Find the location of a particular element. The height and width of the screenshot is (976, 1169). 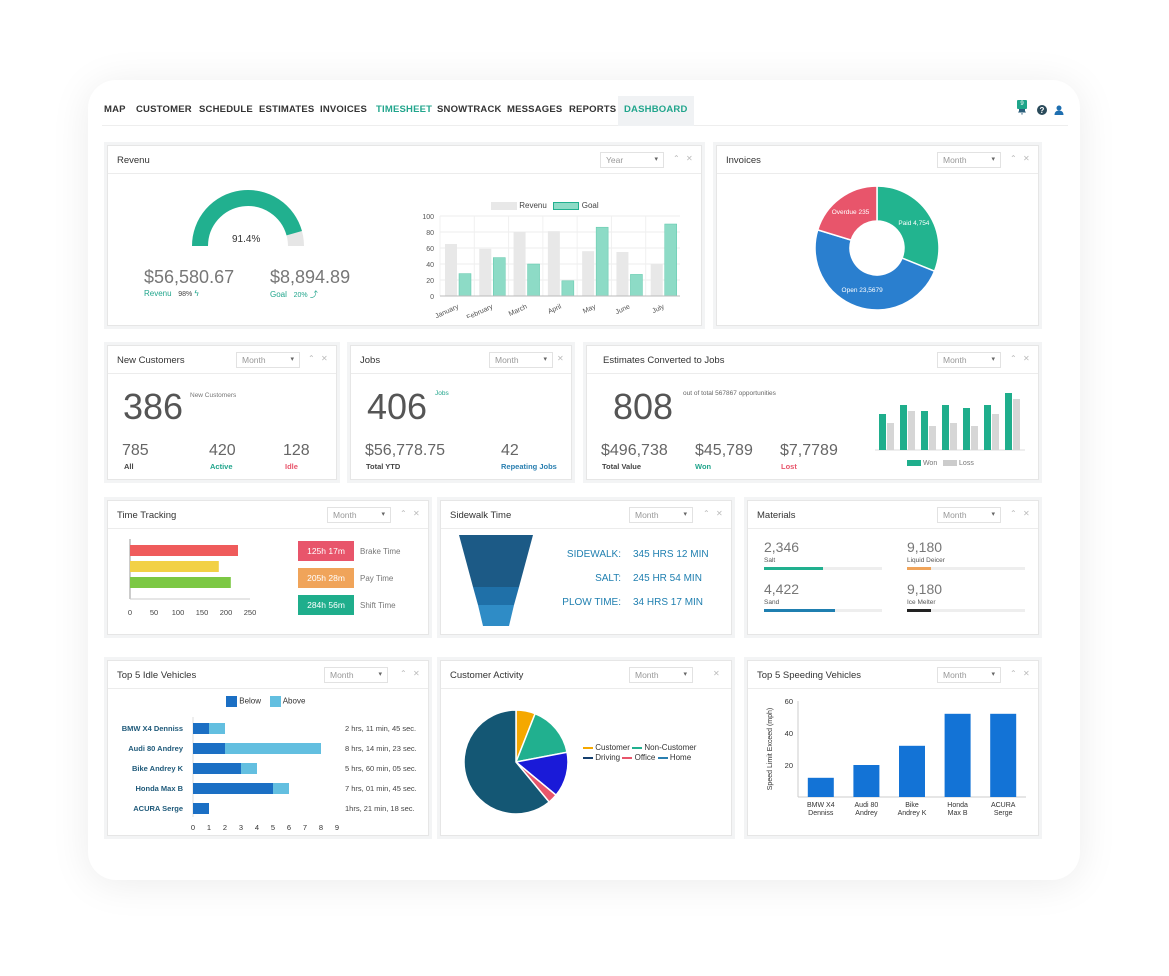

arrow-up-icon: ⤴ is located at coordinates (313, 294).